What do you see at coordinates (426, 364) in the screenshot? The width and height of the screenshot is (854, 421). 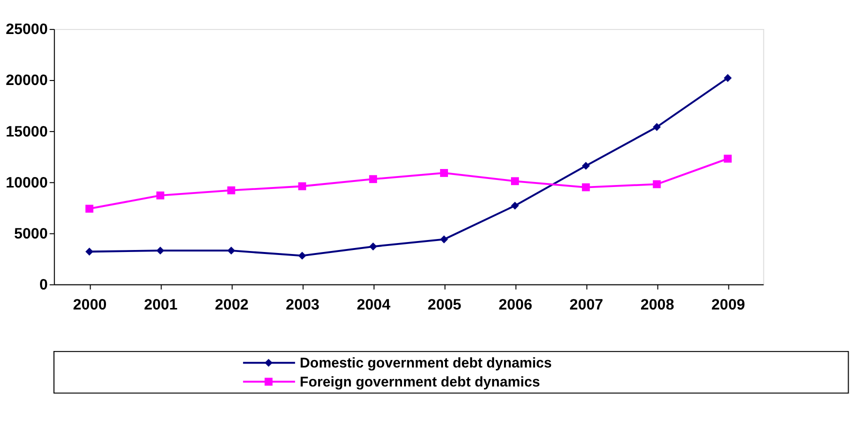 I see `legend-label: Domestic government debt dynamics` at bounding box center [426, 364].